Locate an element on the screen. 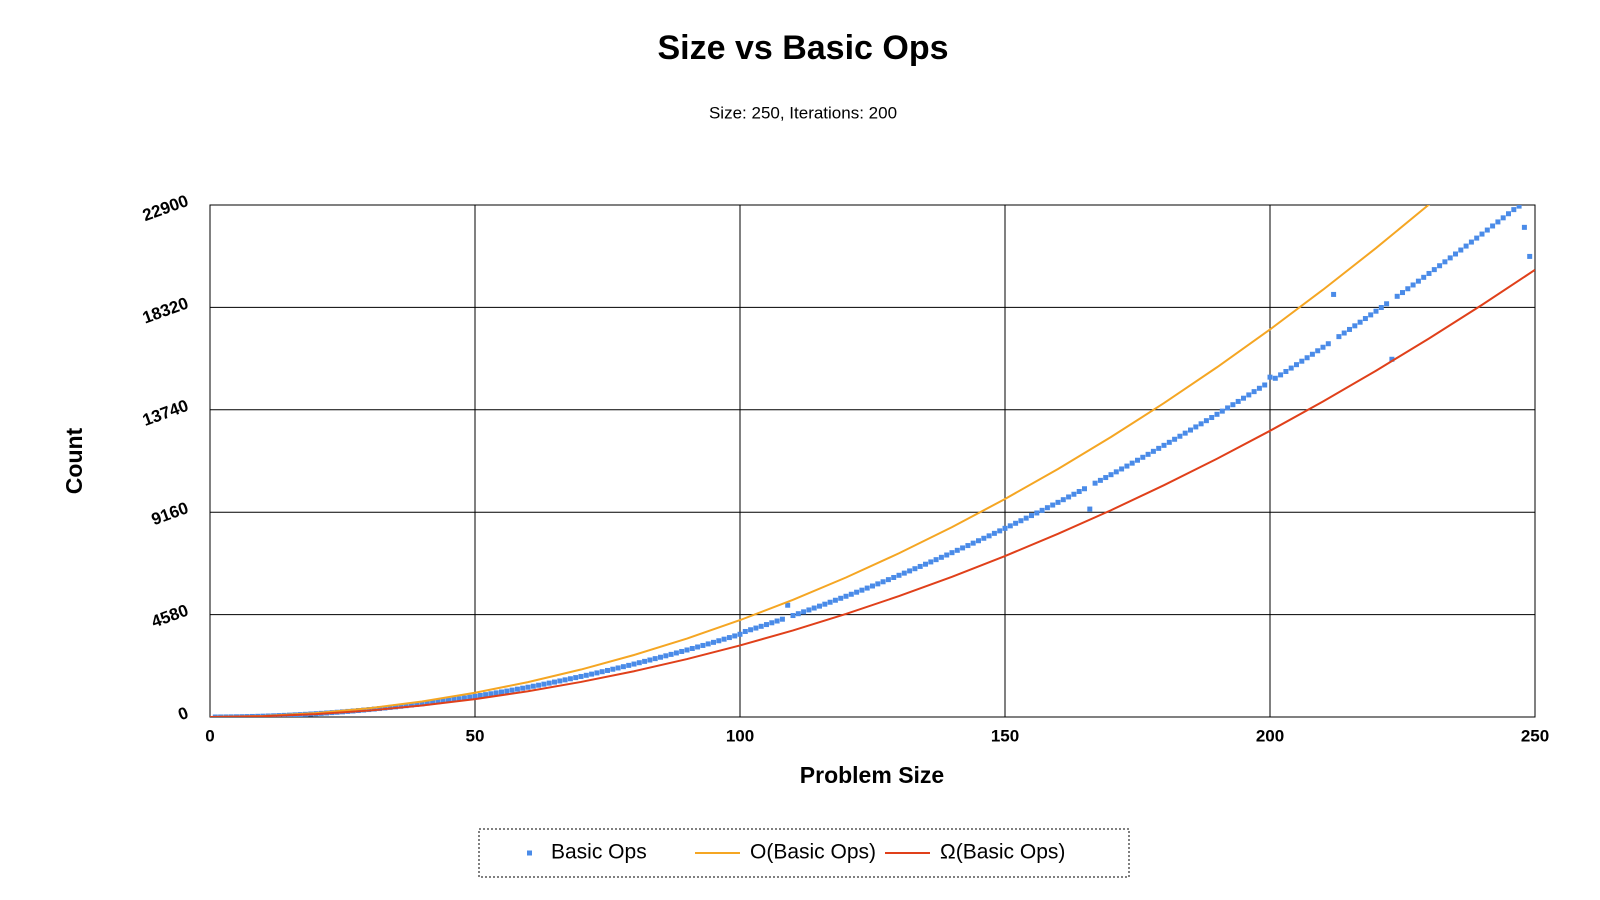  legend-label: Ω(Basic Ops) is located at coordinates (1002, 852).